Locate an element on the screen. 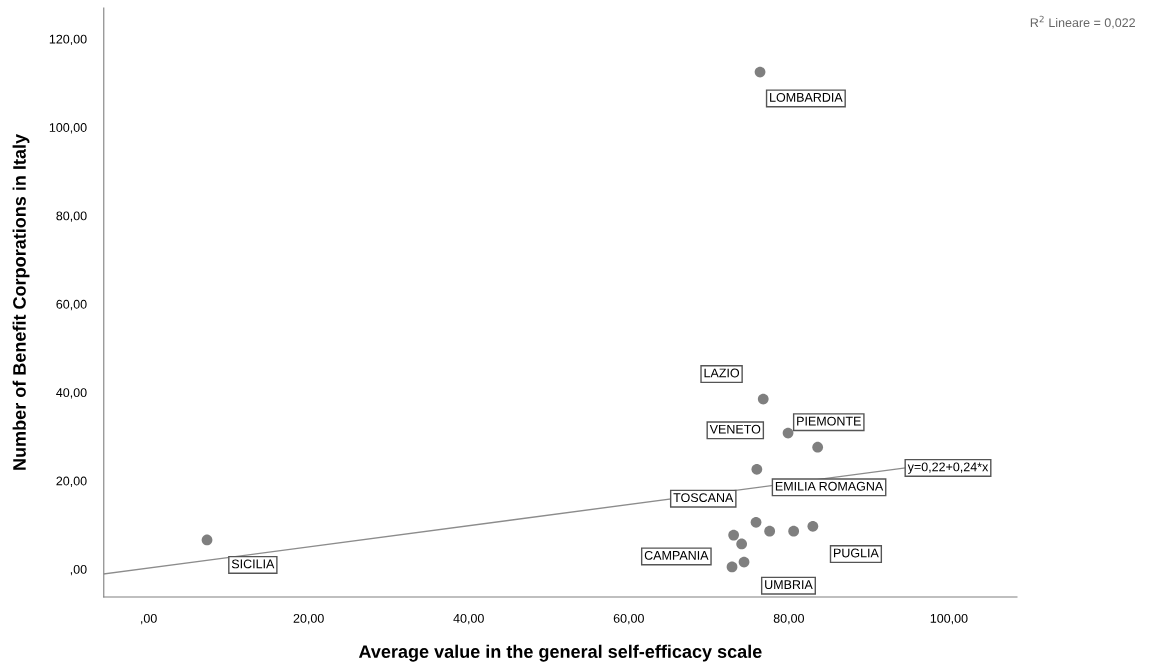 Image resolution: width=1153 pixels, height=667 pixels. y-tick-label: 20,00 is located at coordinates (71, 481).